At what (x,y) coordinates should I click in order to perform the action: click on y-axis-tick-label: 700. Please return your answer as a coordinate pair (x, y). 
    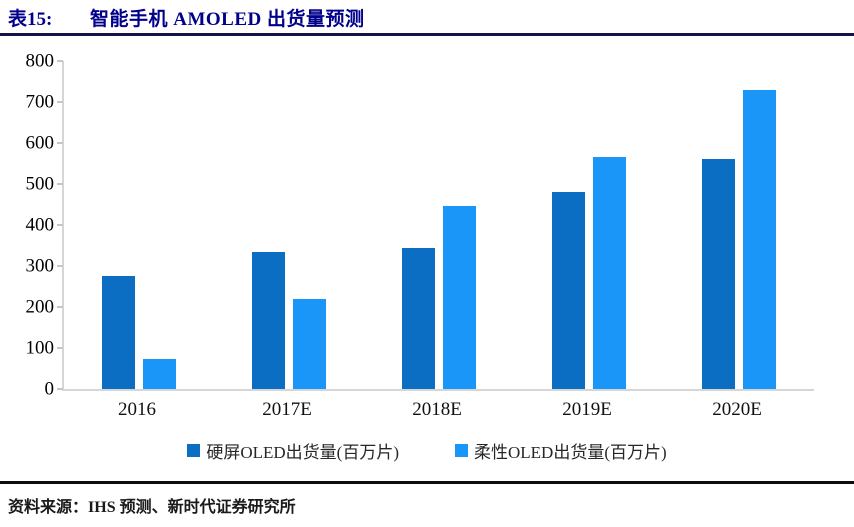
    Looking at the image, I should click on (40, 102).